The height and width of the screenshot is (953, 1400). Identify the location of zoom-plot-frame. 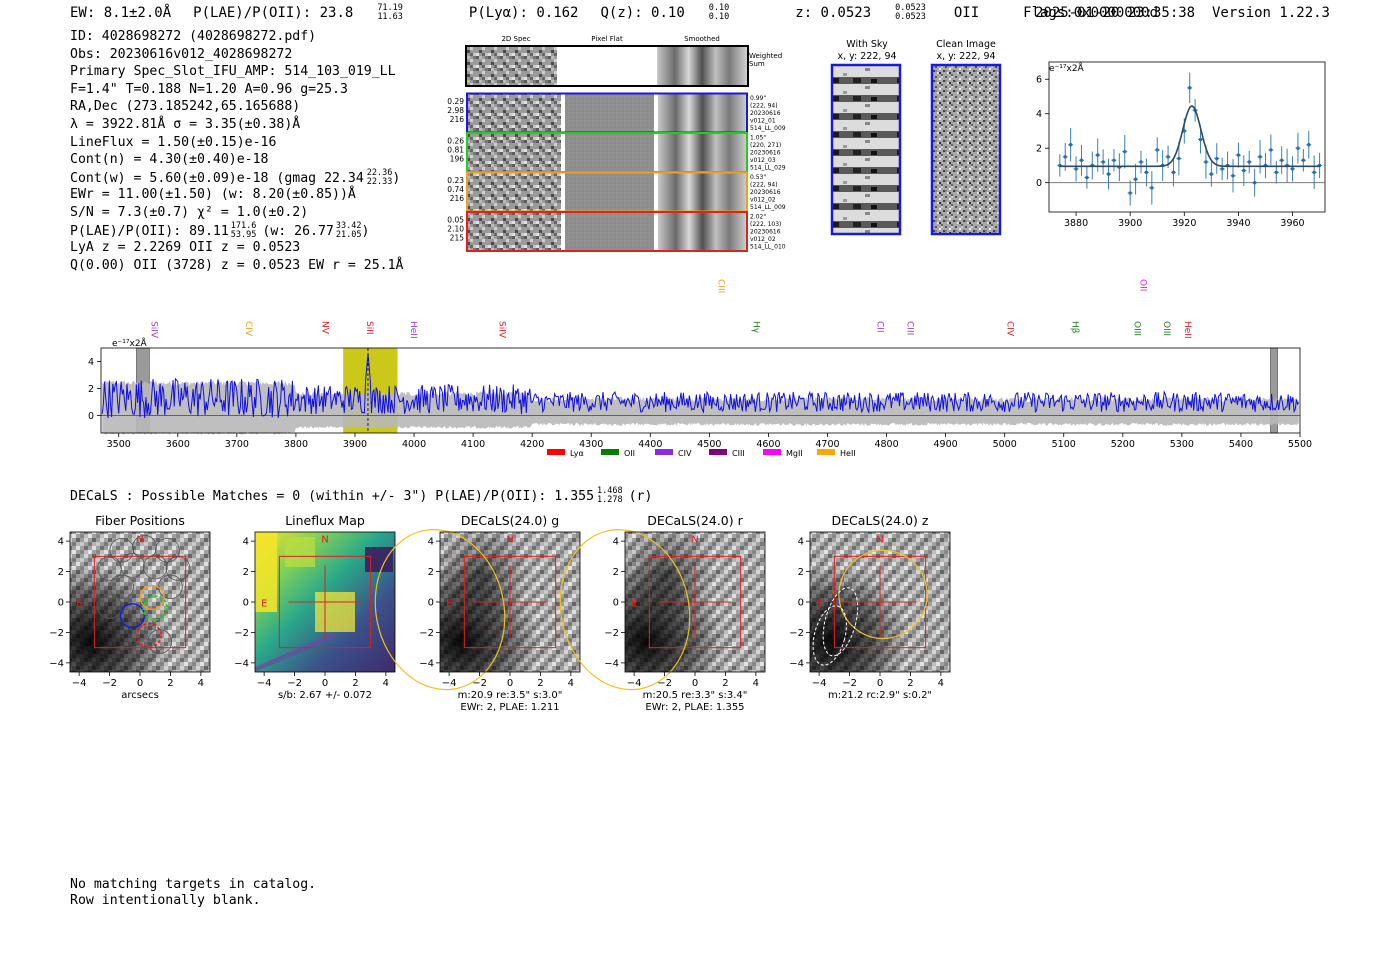
(1187, 137).